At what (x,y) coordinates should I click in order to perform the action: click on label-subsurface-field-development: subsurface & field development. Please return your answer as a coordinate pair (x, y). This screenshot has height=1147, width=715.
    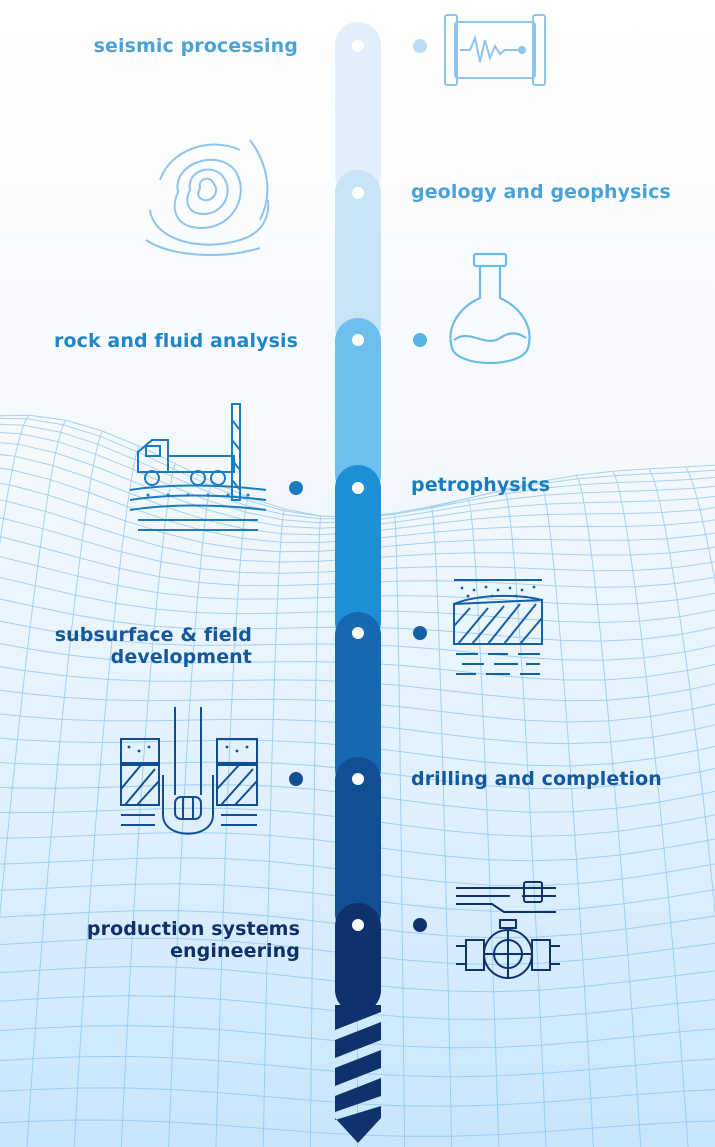
    Looking at the image, I should click on (153, 646).